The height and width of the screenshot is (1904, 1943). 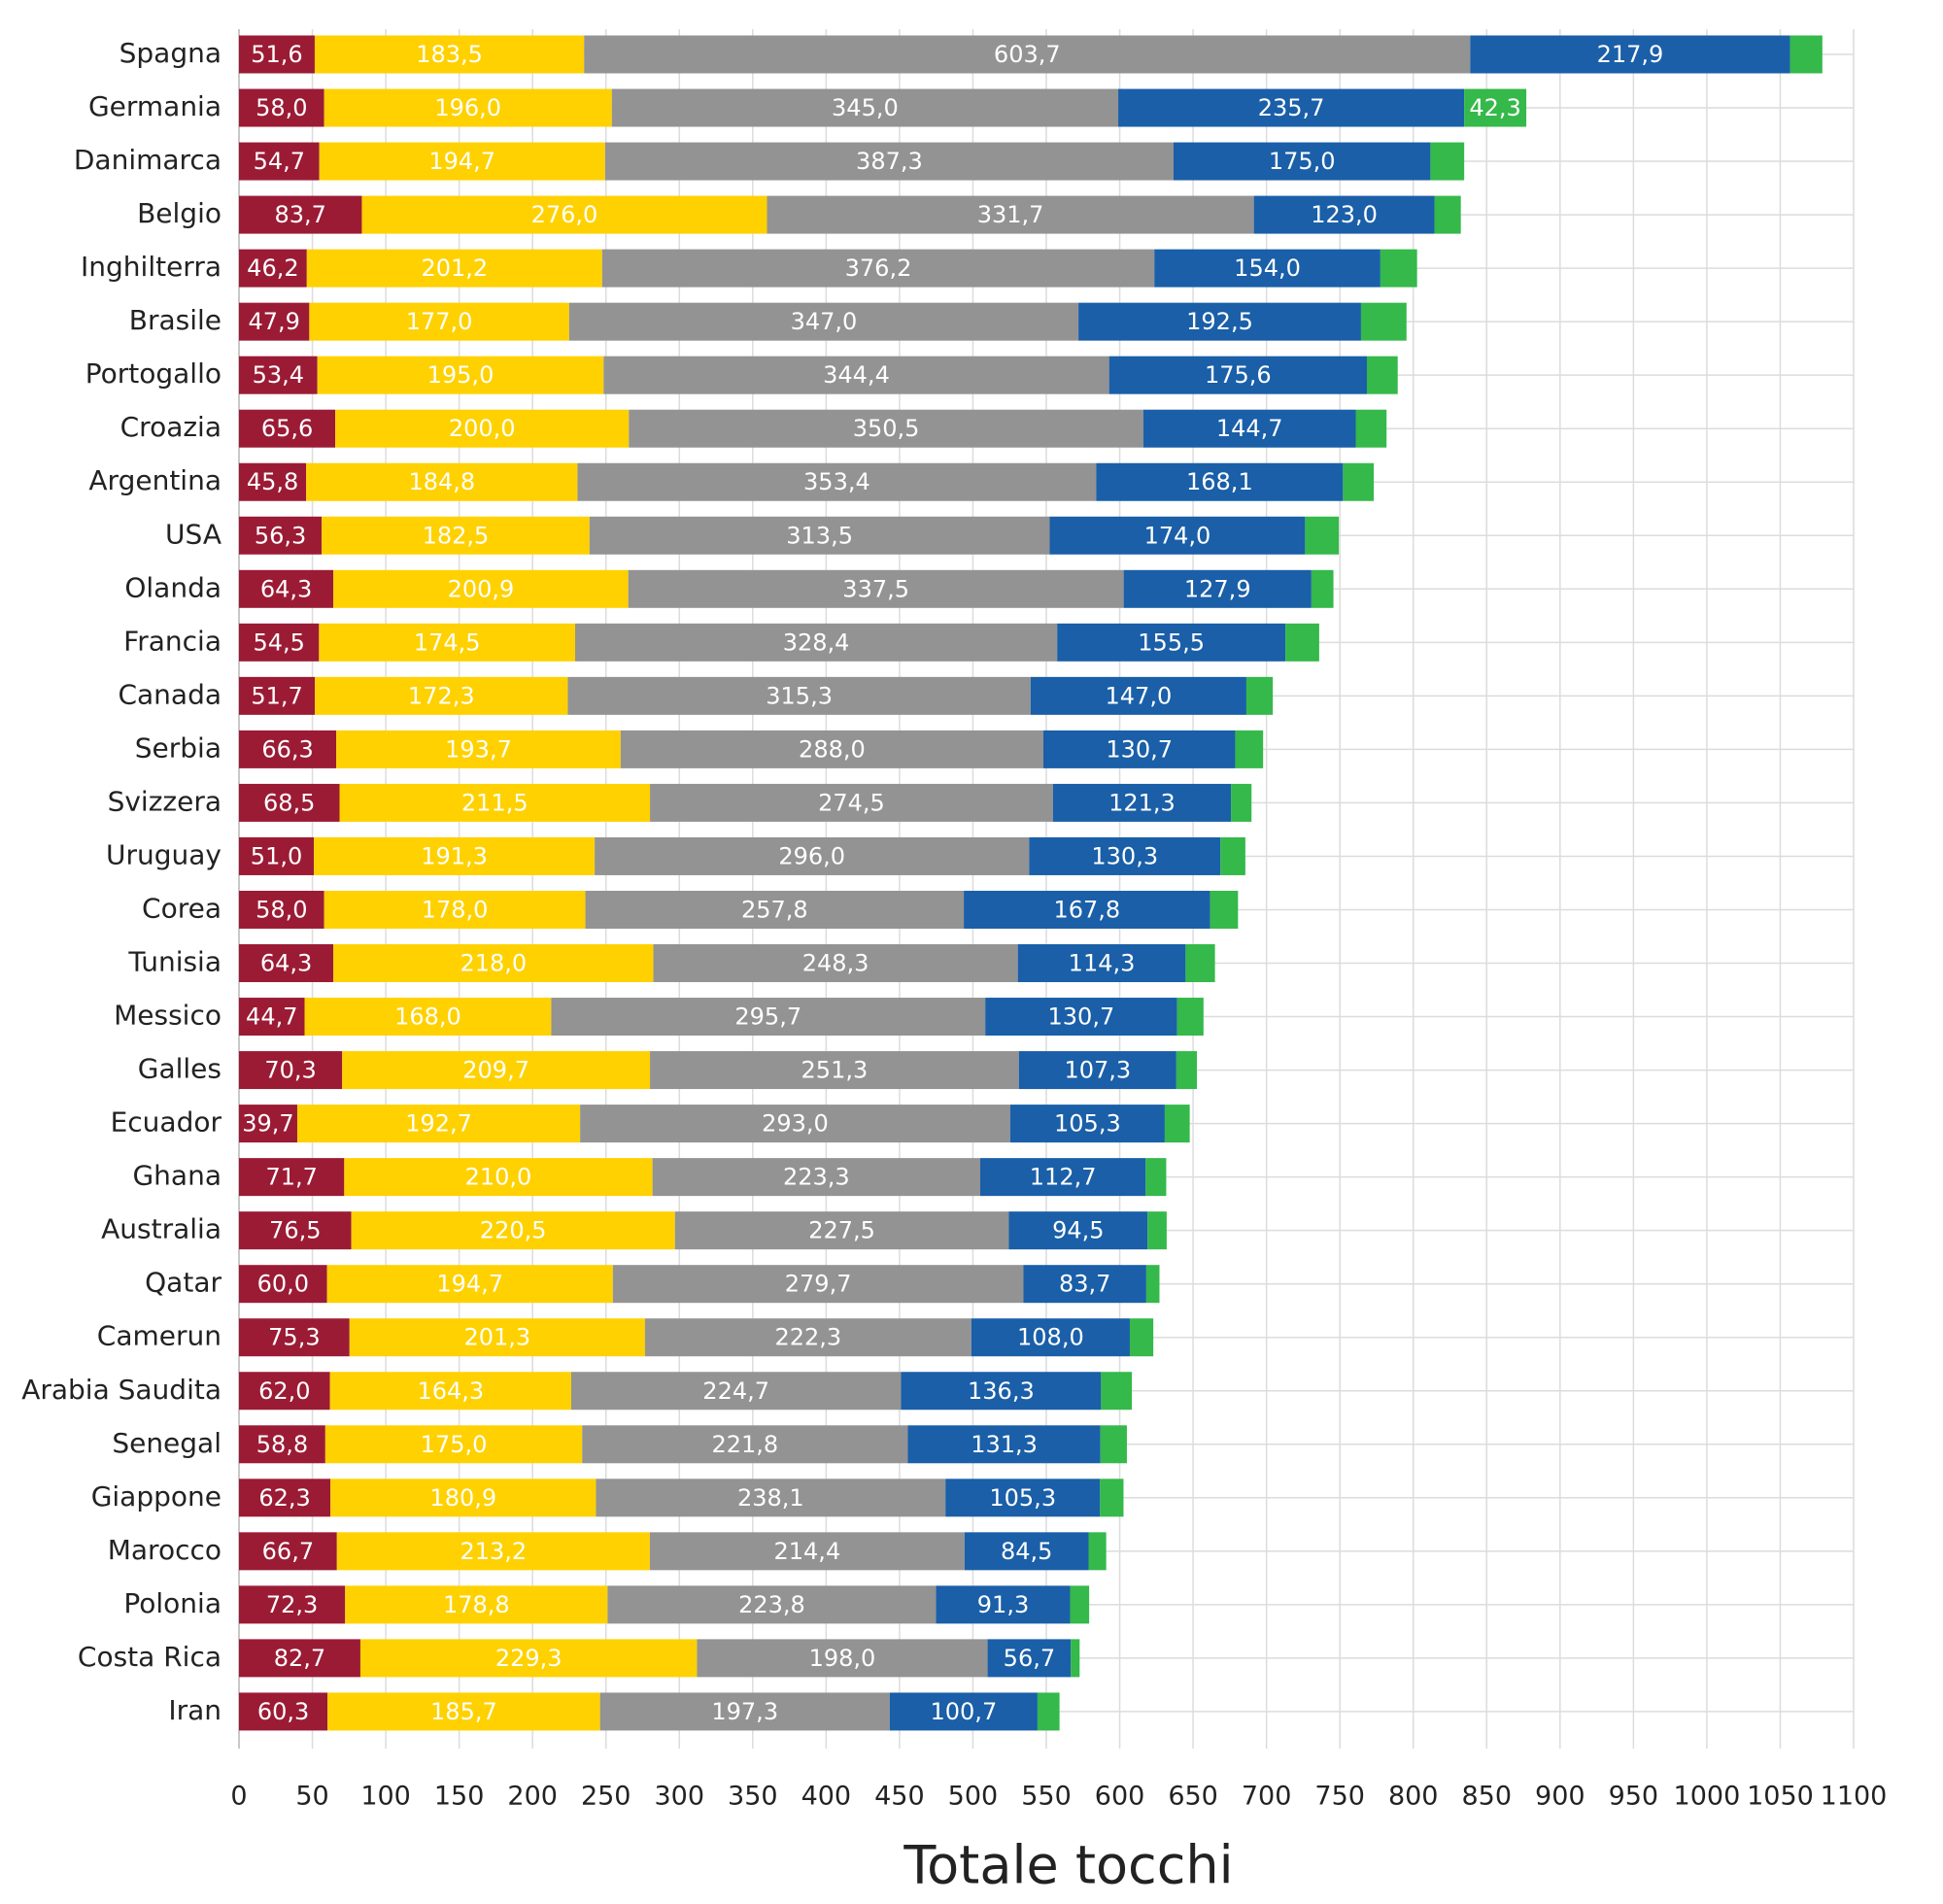 What do you see at coordinates (826, 1797) in the screenshot?
I see `x-tick-label: 400` at bounding box center [826, 1797].